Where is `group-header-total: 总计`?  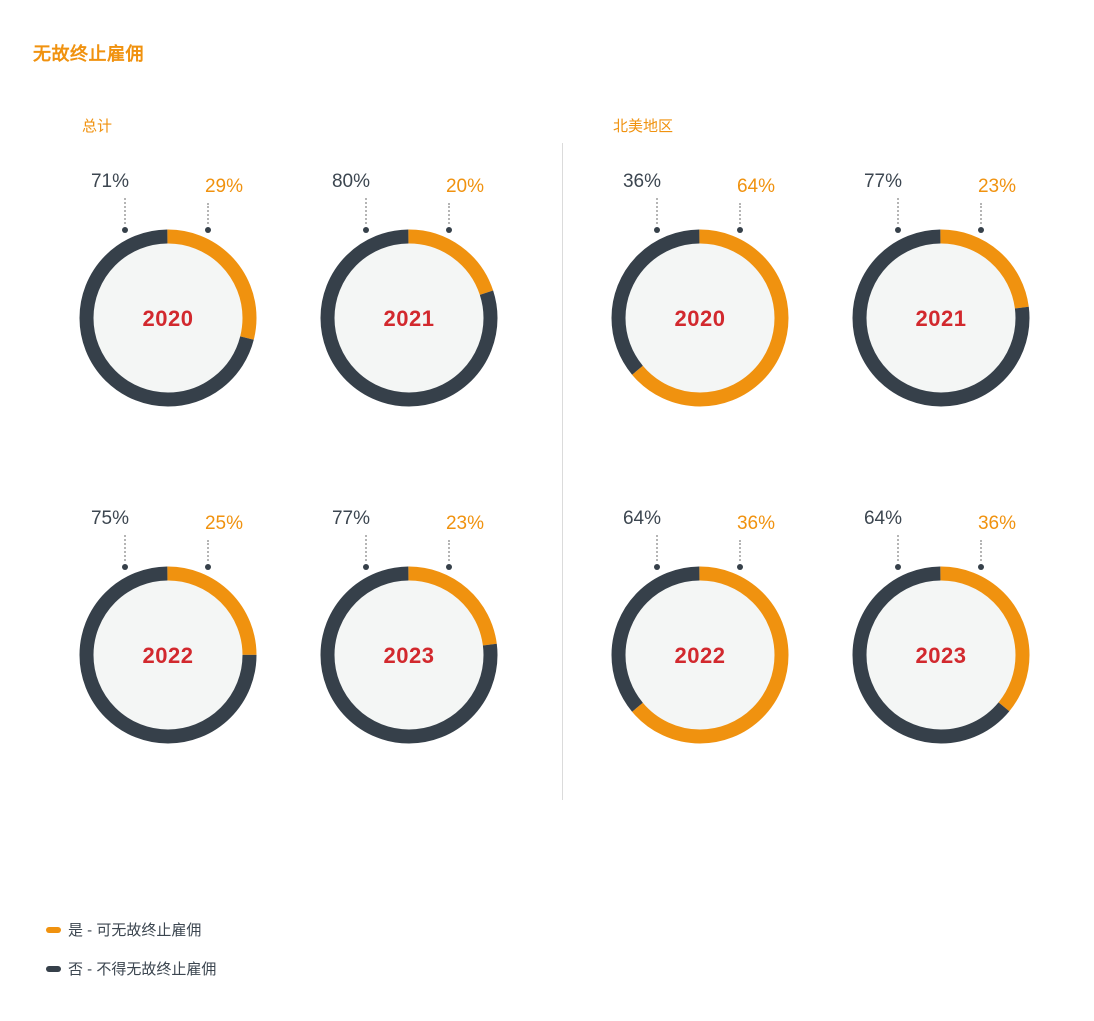
group-header-total: 总计 is located at coordinates (97, 126).